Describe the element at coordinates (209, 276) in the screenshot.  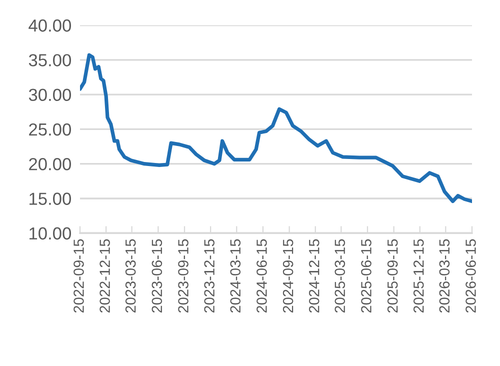
I see `x-tick-label: 2023-12-15` at that location.